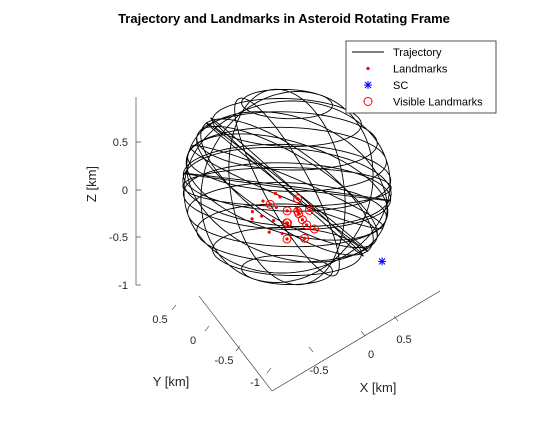 This screenshot has height=425, width=560. I want to click on legend-label: Visible Landmarks, so click(438, 103).